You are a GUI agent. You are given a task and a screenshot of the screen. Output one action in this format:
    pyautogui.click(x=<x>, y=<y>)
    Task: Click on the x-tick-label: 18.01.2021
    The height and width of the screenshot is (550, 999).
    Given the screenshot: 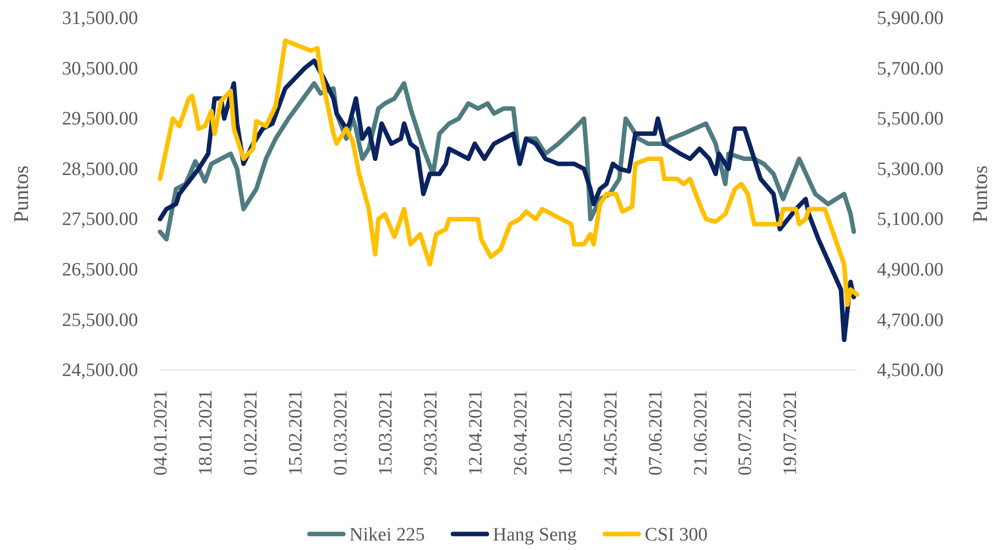 What is the action you would take?
    pyautogui.click(x=206, y=433)
    